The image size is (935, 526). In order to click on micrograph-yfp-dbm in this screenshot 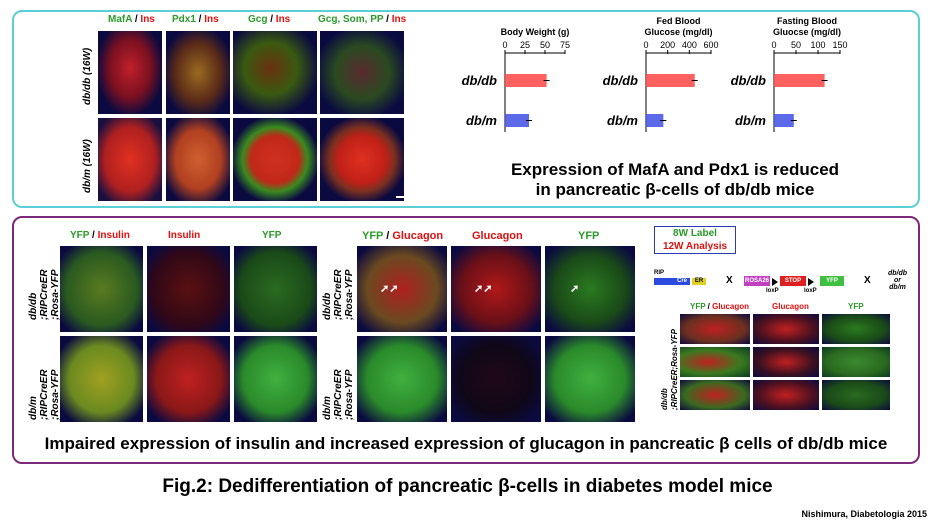, I will do `click(275, 379)`.